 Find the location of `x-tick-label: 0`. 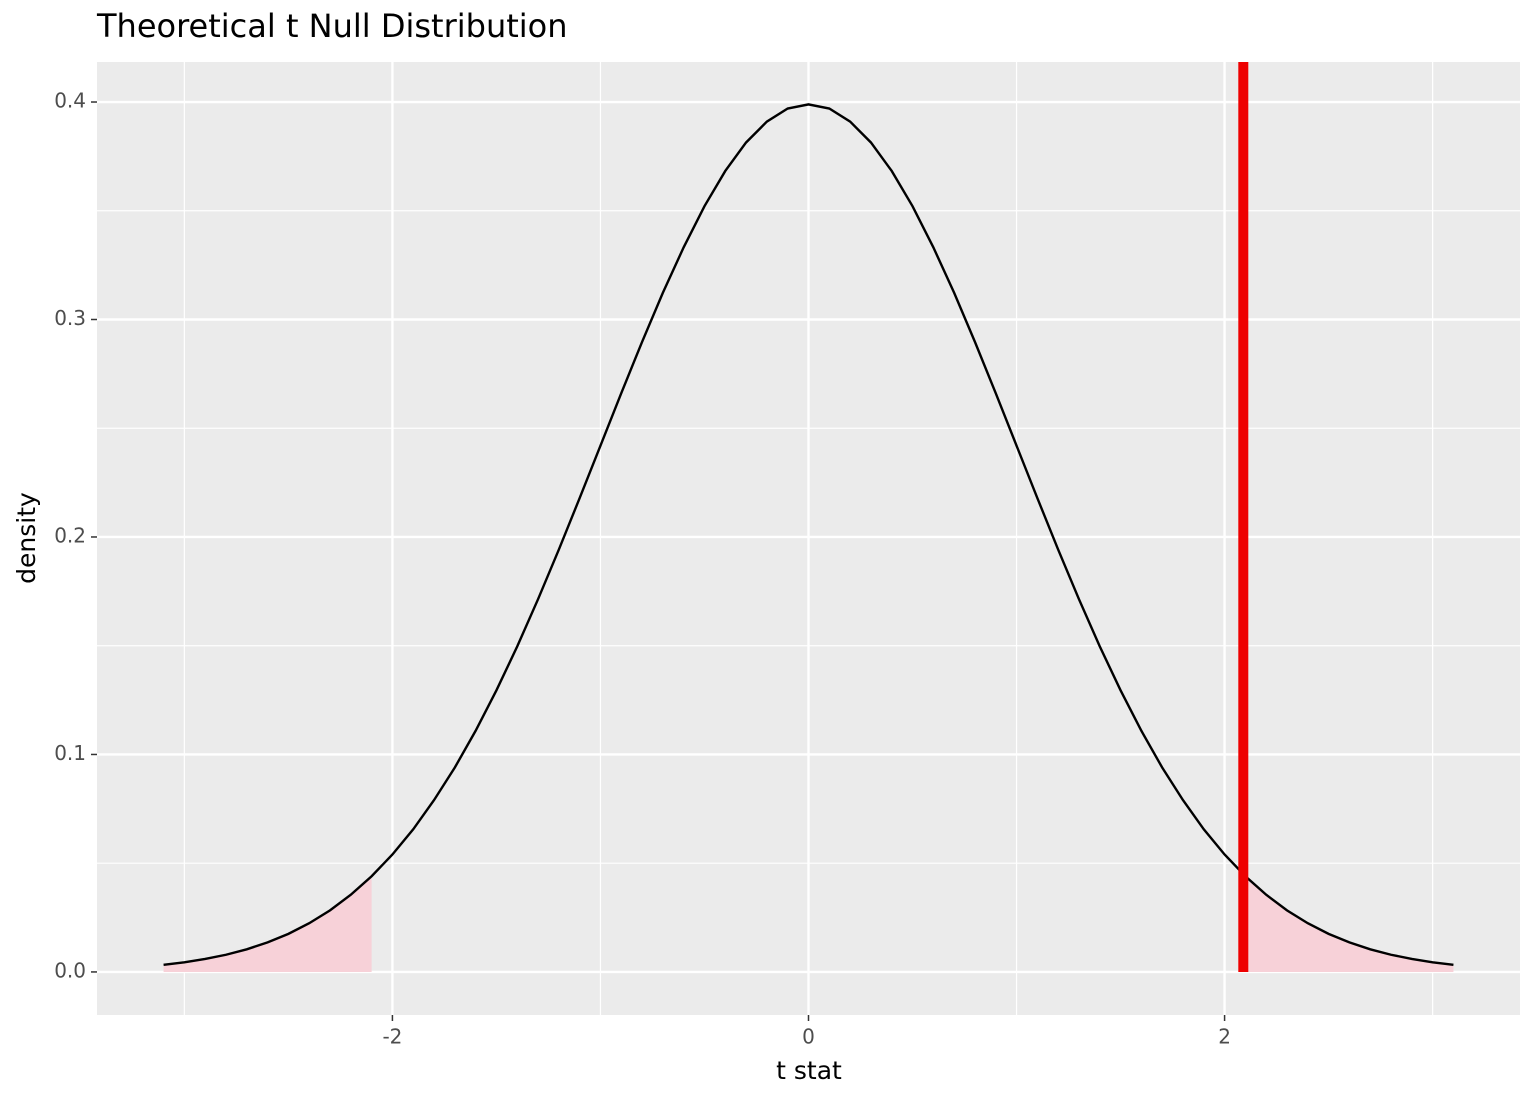

x-tick-label: 0 is located at coordinates (808, 1037).